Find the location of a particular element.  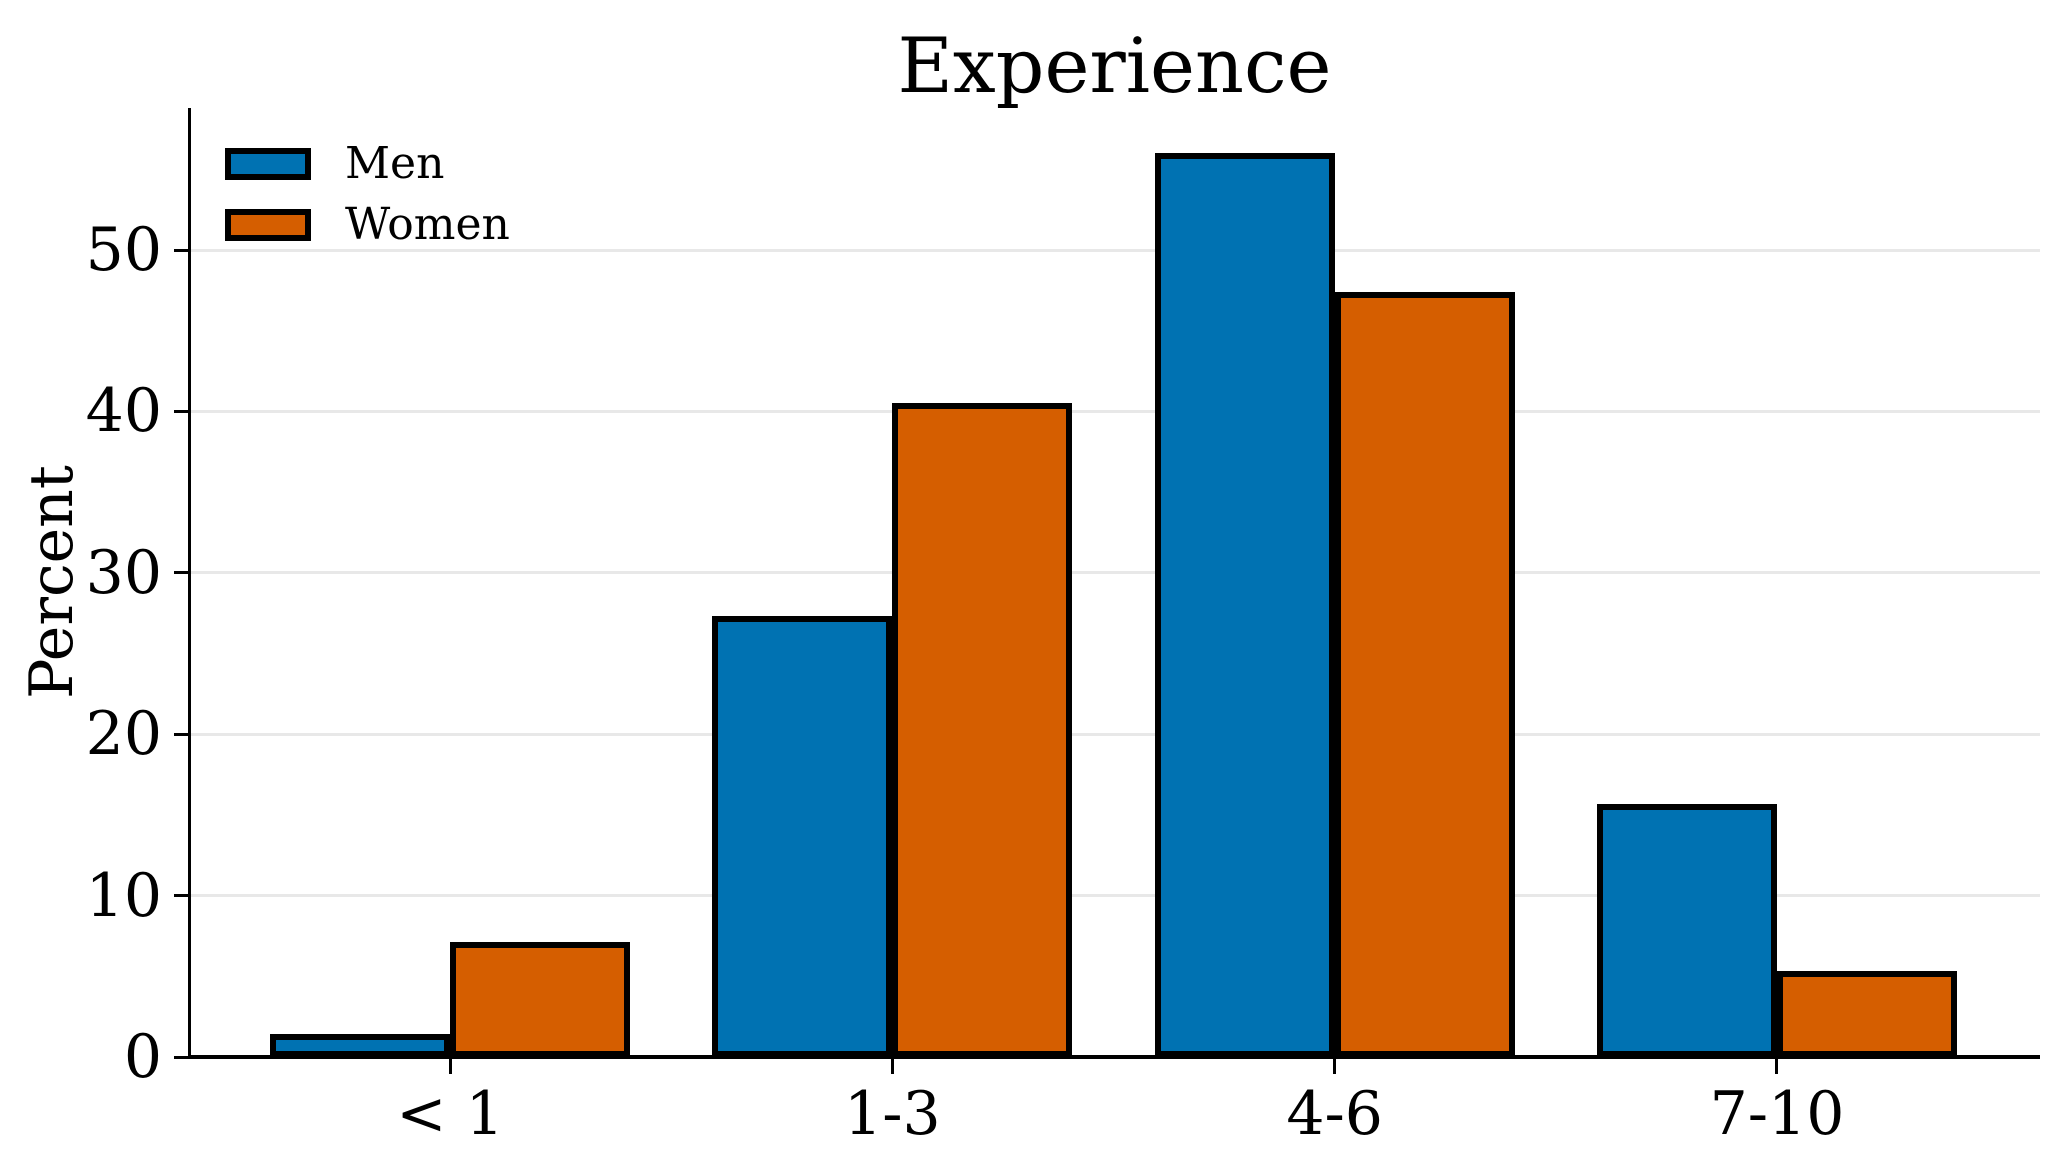

x-tick-label-4: 7-10 is located at coordinates (1777, 1114).